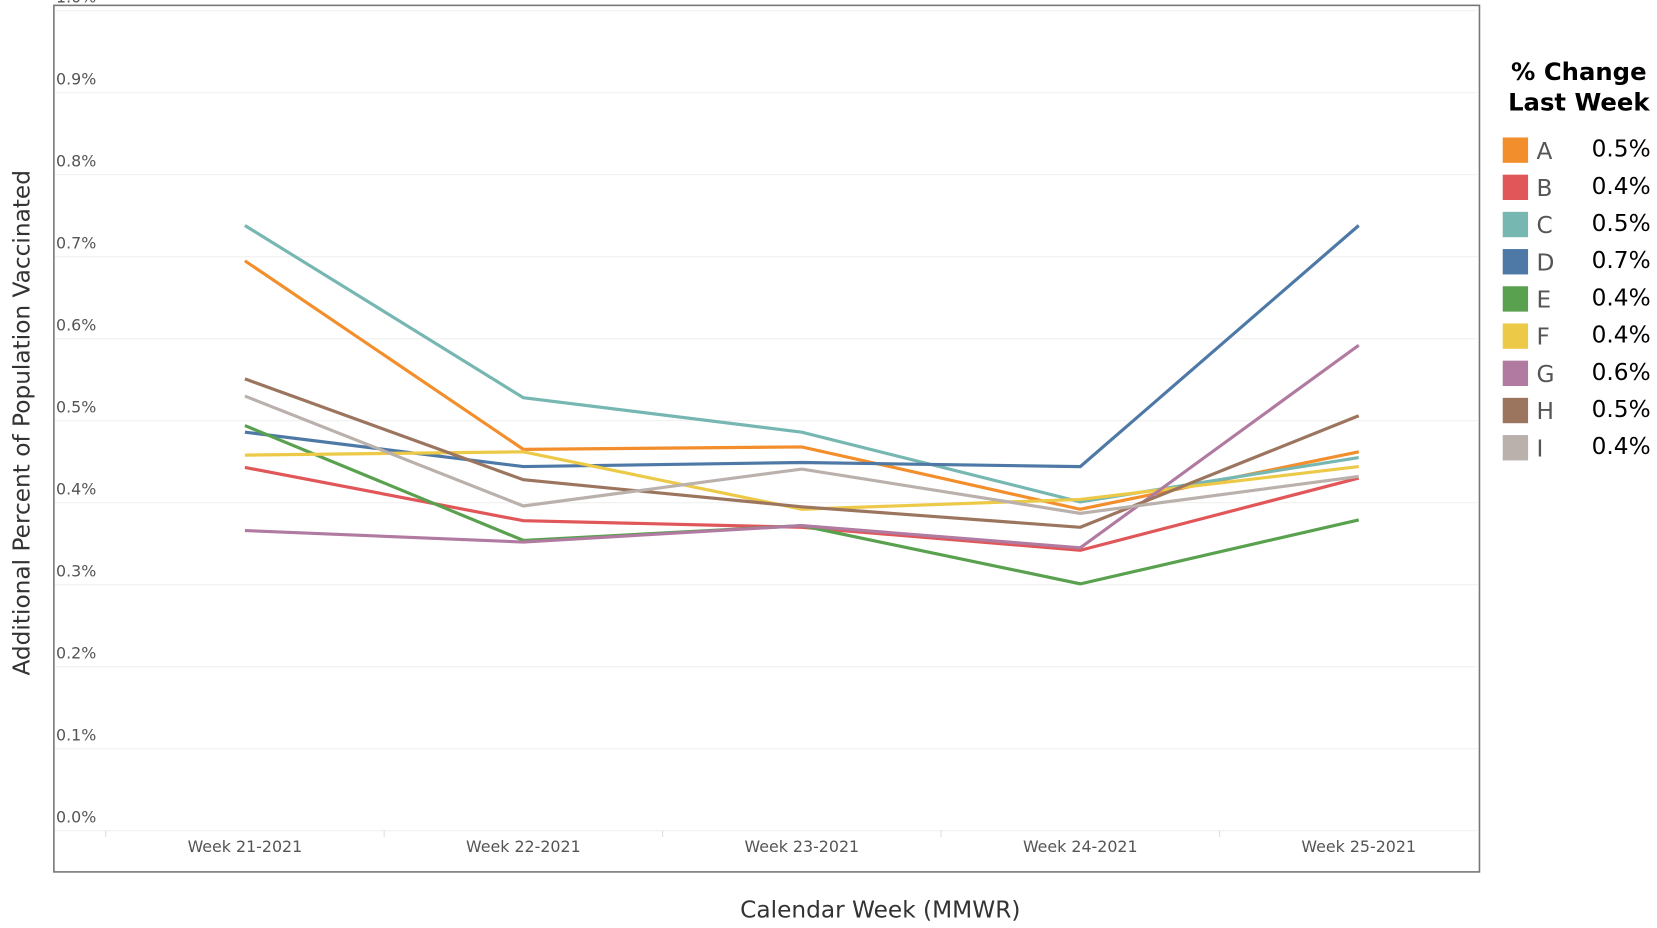 This screenshot has height=928, width=1657. I want to click on x-axis-title: Calendar Week (MMWR), so click(880, 910).